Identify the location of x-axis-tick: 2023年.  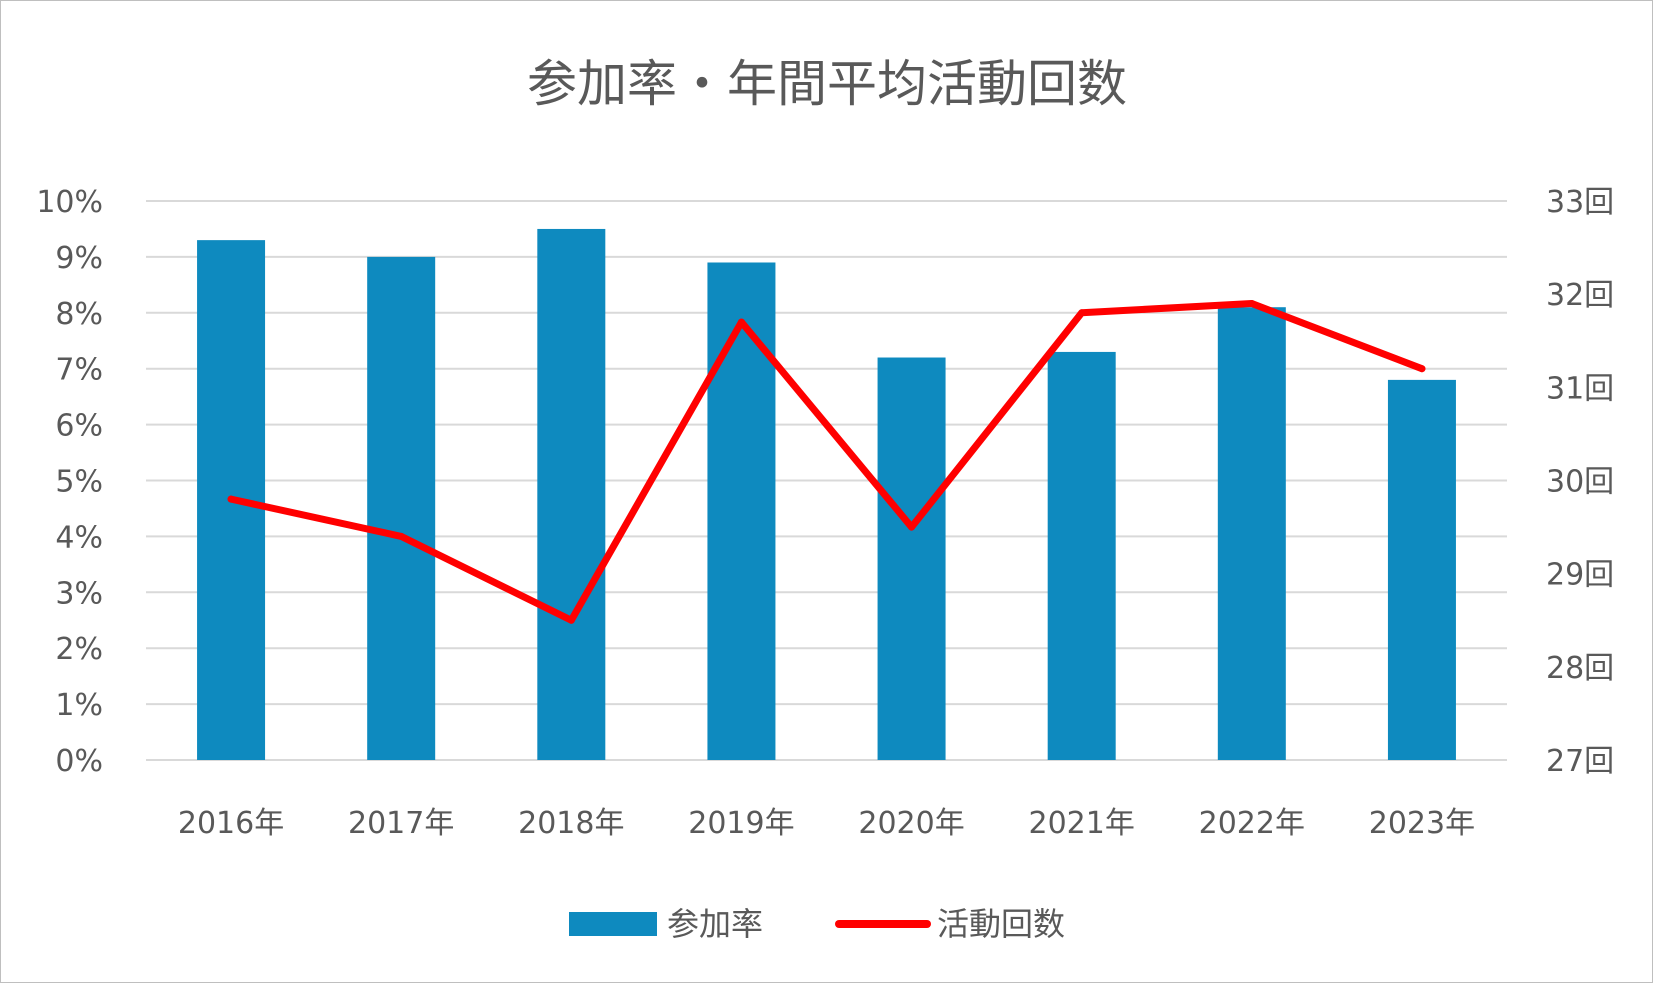
(1422, 823).